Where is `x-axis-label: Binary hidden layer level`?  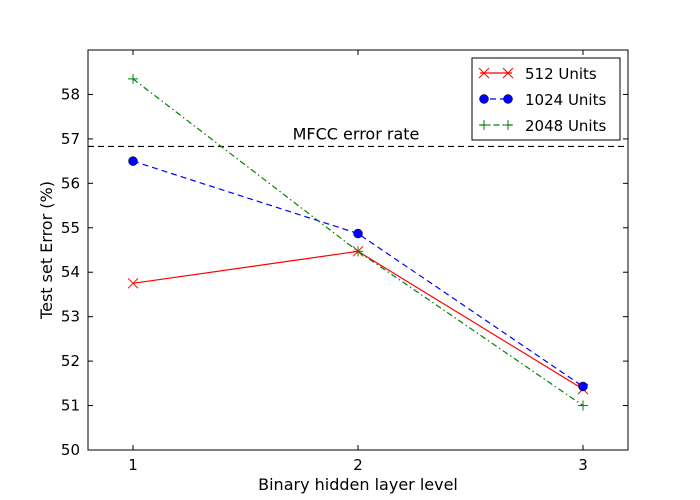 x-axis-label: Binary hidden layer level is located at coordinates (358, 484).